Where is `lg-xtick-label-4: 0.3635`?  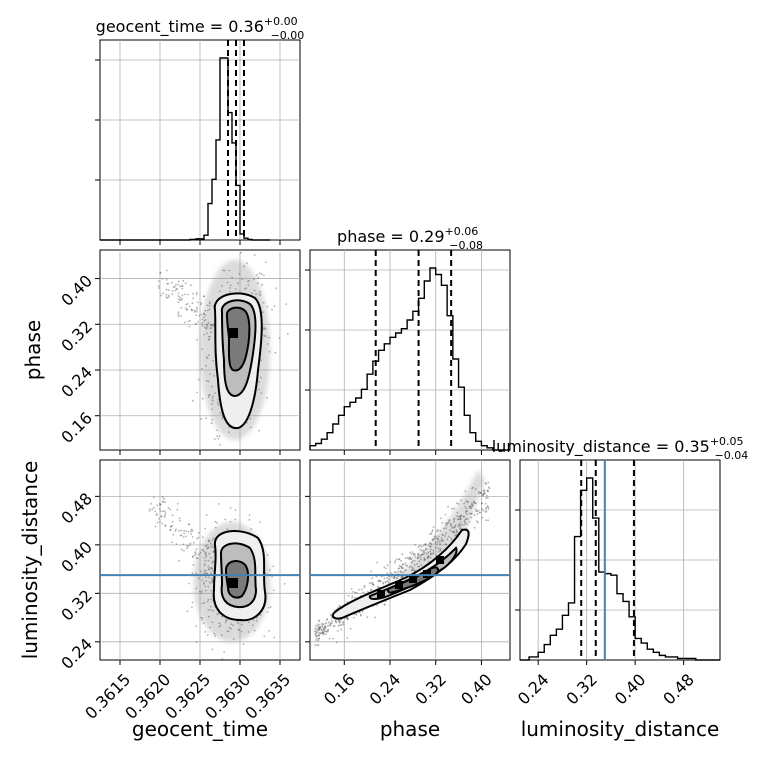
lg-xtick-label-4: 0.3635 is located at coordinates (267, 696).